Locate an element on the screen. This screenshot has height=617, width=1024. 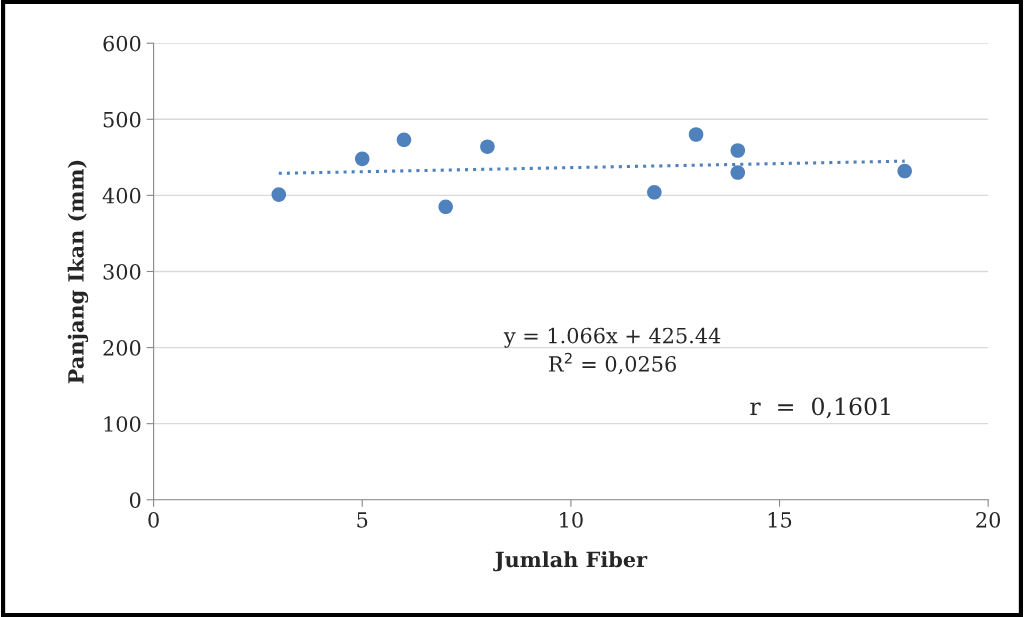
x-tick-label: 20 is located at coordinates (988, 519).